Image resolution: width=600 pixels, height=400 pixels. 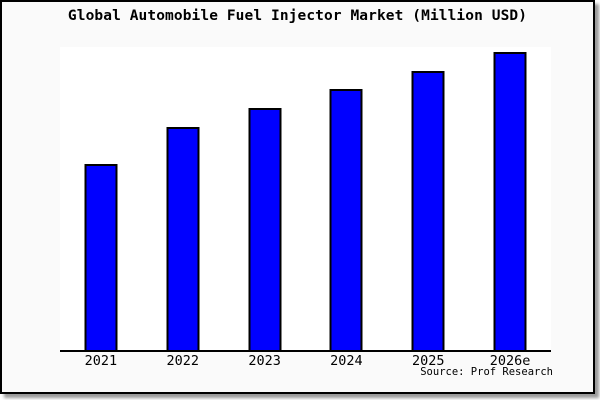 I want to click on x-tick-label-2024: 2024, so click(x=346, y=361).